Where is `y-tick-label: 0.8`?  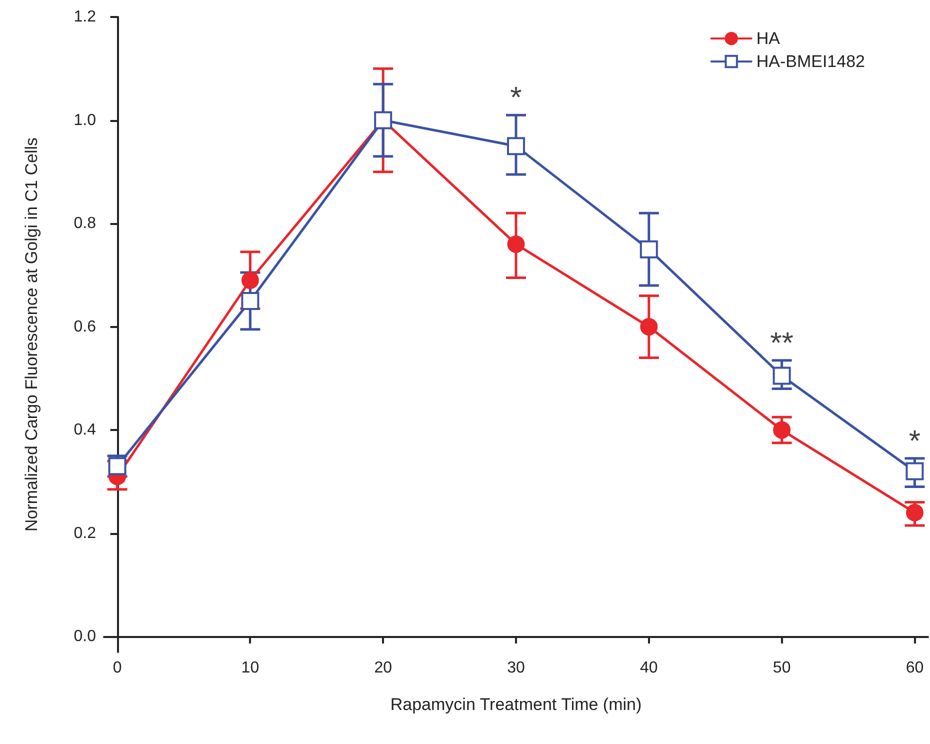 y-tick-label: 0.8 is located at coordinates (85, 223).